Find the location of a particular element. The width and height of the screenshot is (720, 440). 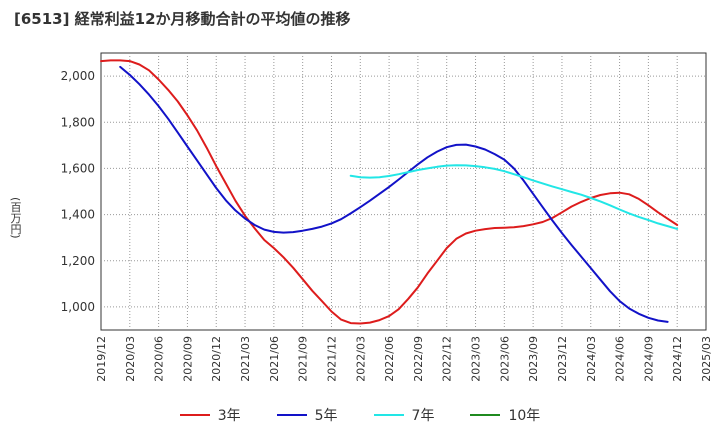

series-line-7年 is located at coordinates (514, 197).